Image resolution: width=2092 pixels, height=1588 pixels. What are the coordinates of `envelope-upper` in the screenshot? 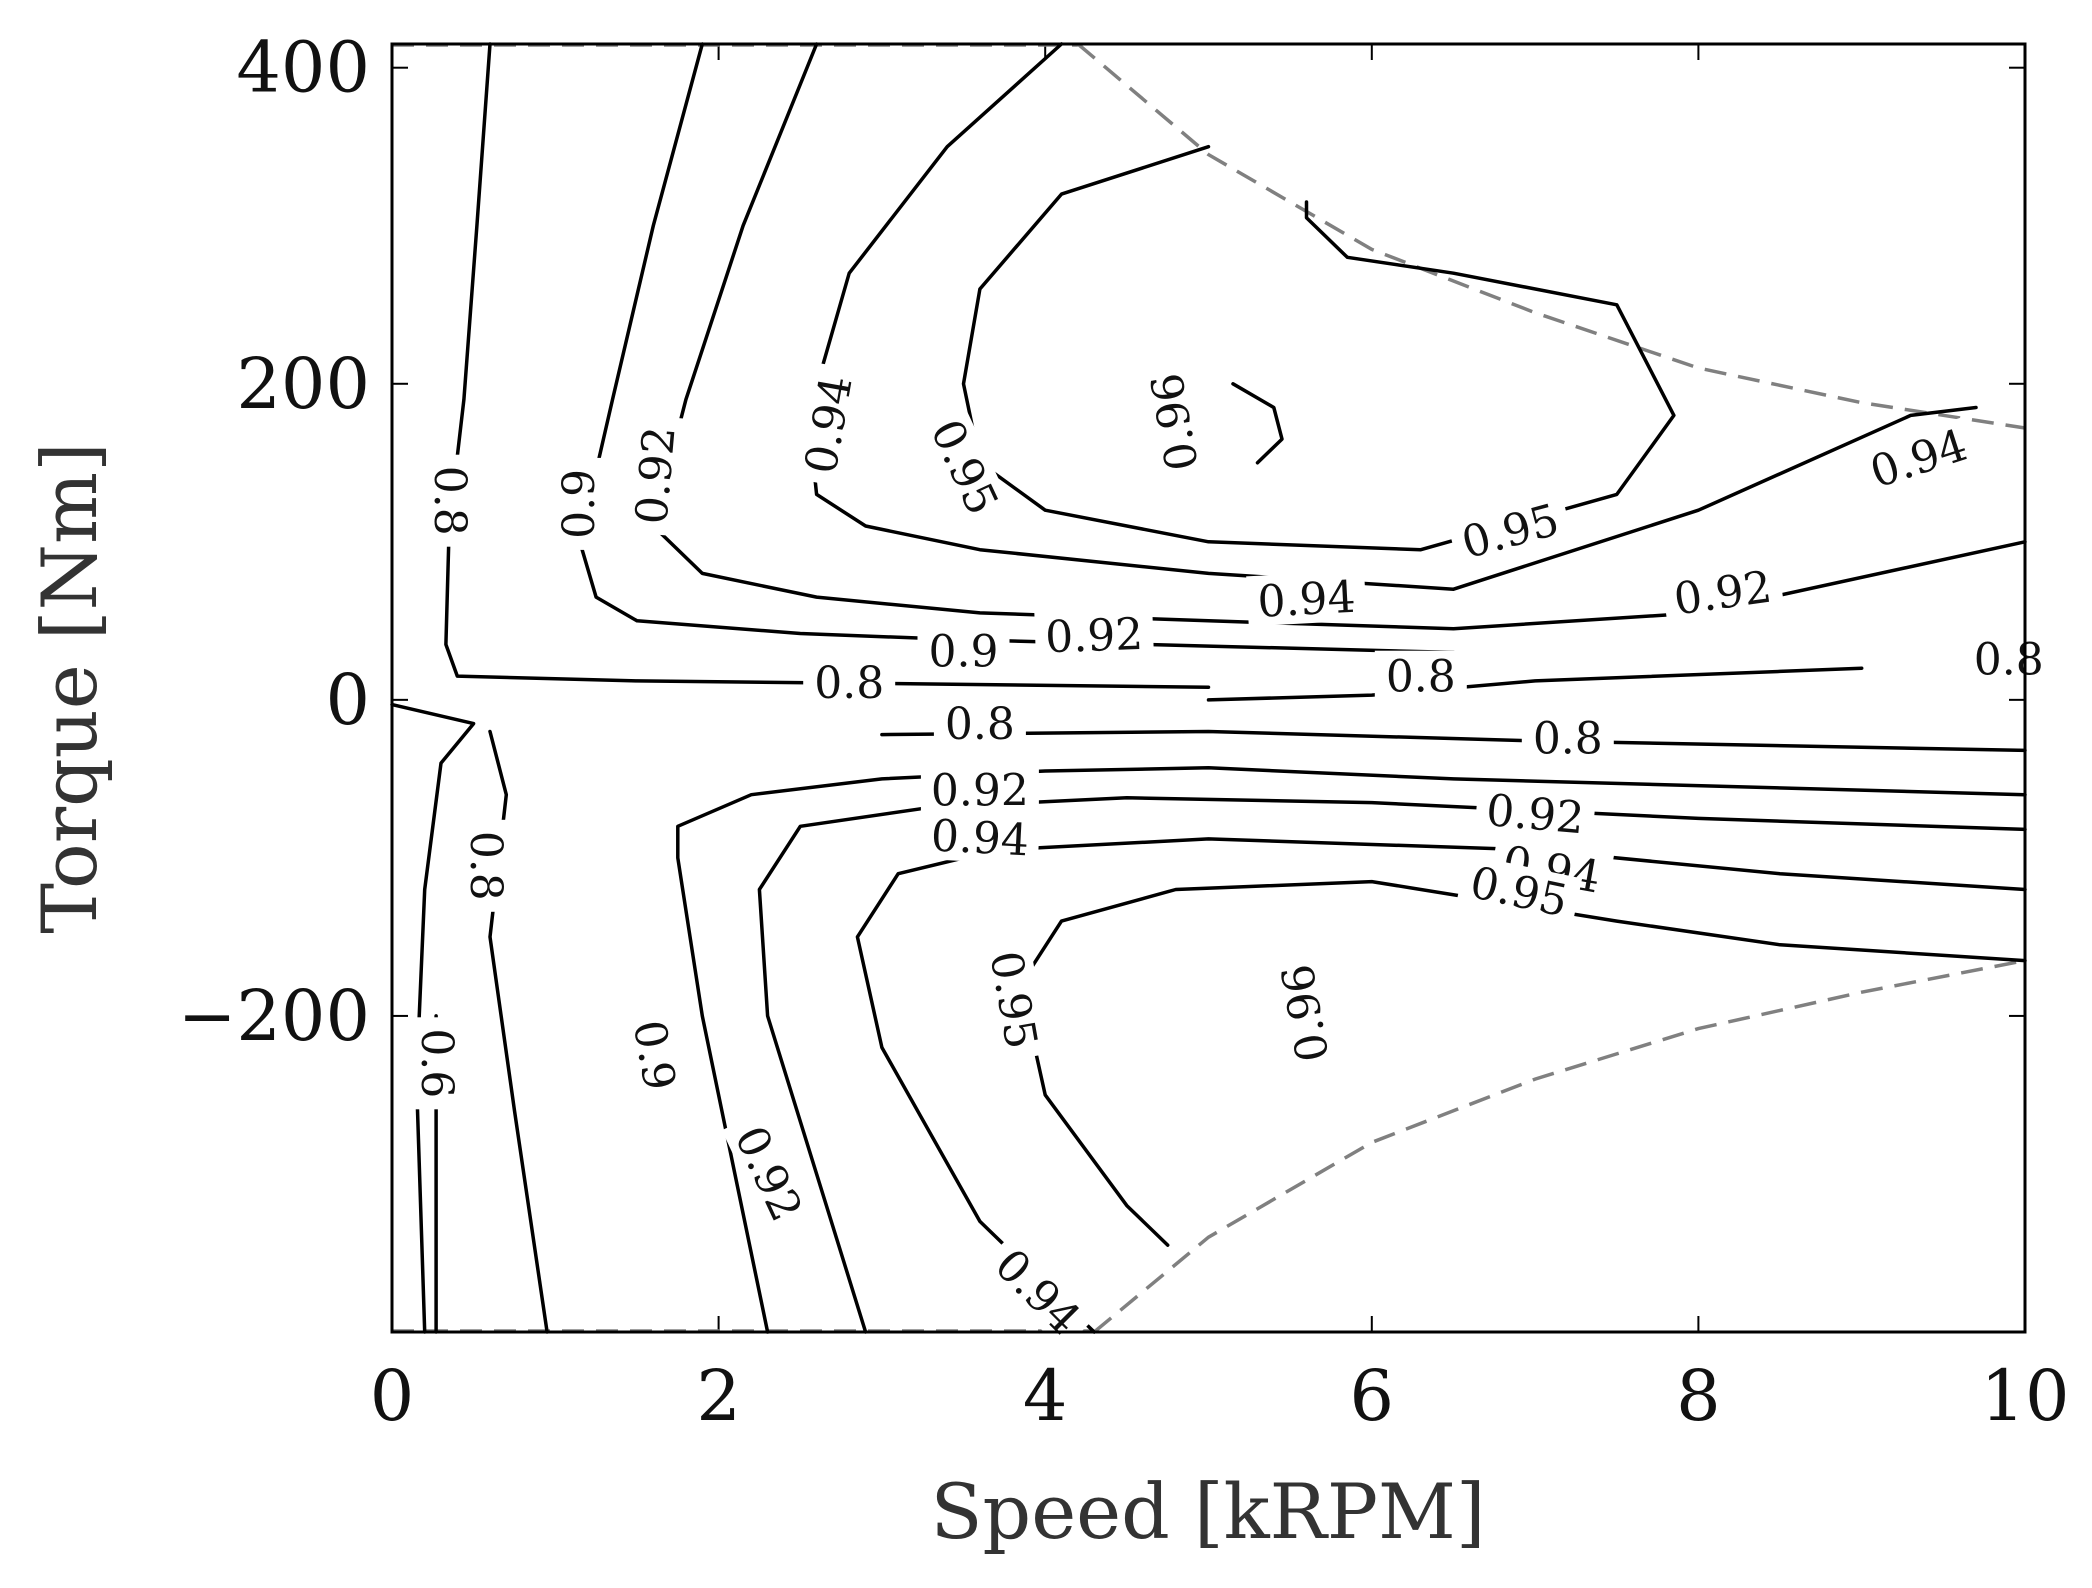 It's located at (1551, 236).